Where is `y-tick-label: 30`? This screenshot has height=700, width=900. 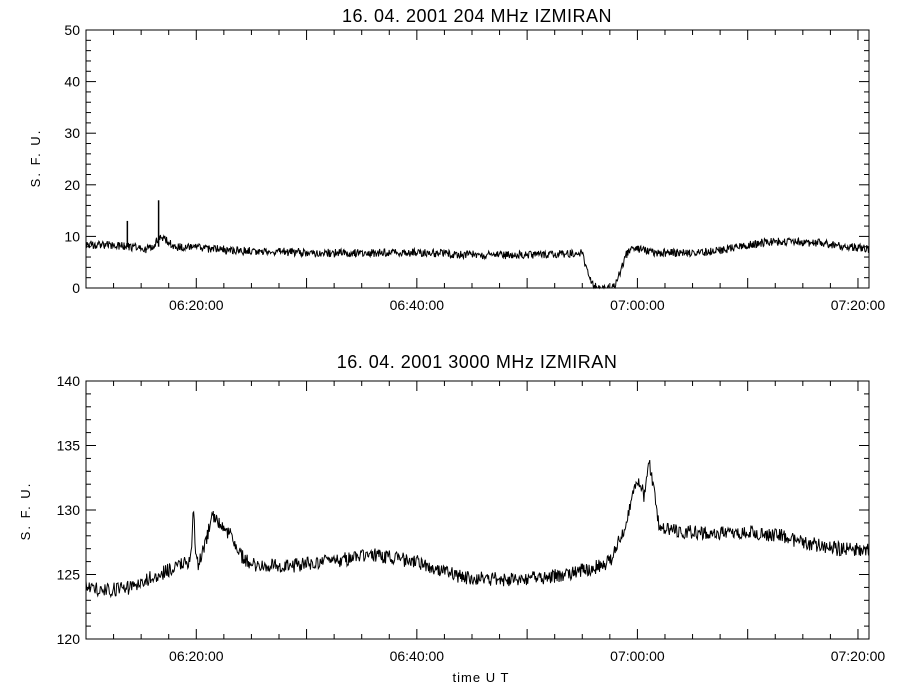 y-tick-label: 30 is located at coordinates (72, 133).